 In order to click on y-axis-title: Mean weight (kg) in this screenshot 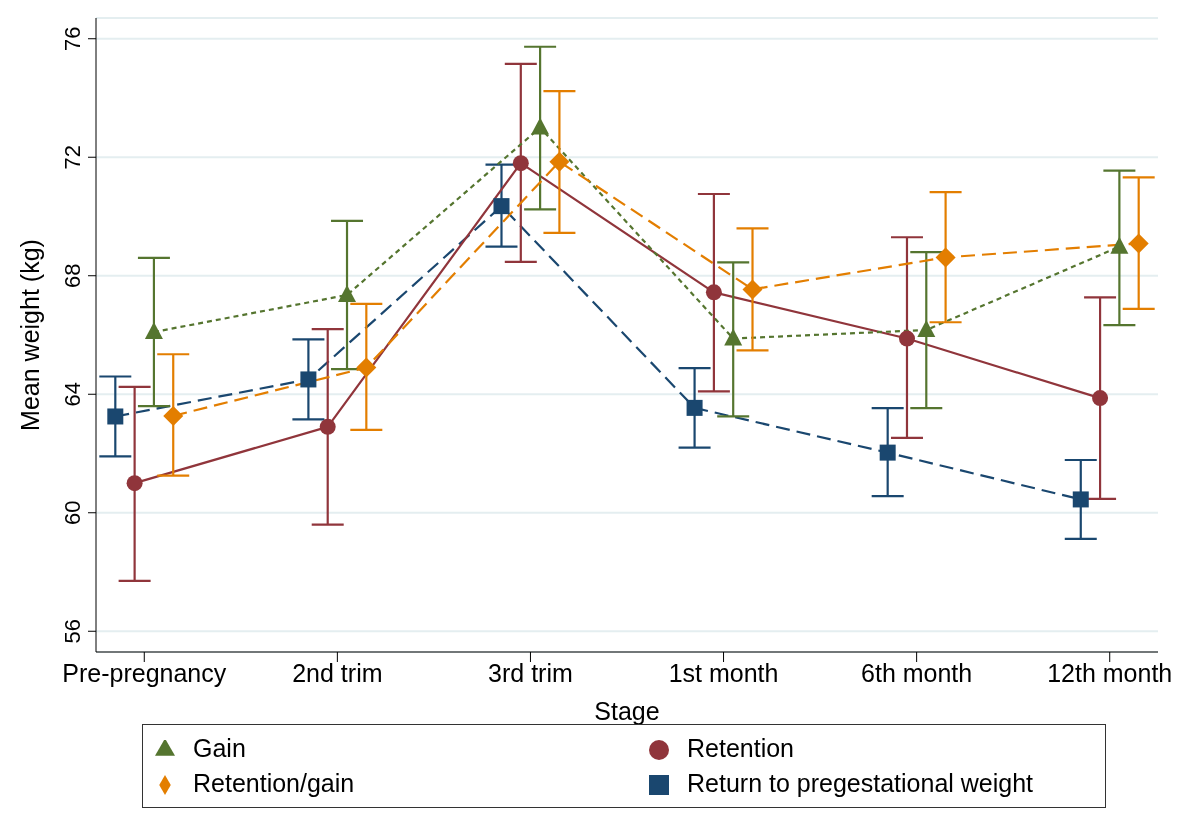, I will do `click(29, 335)`.